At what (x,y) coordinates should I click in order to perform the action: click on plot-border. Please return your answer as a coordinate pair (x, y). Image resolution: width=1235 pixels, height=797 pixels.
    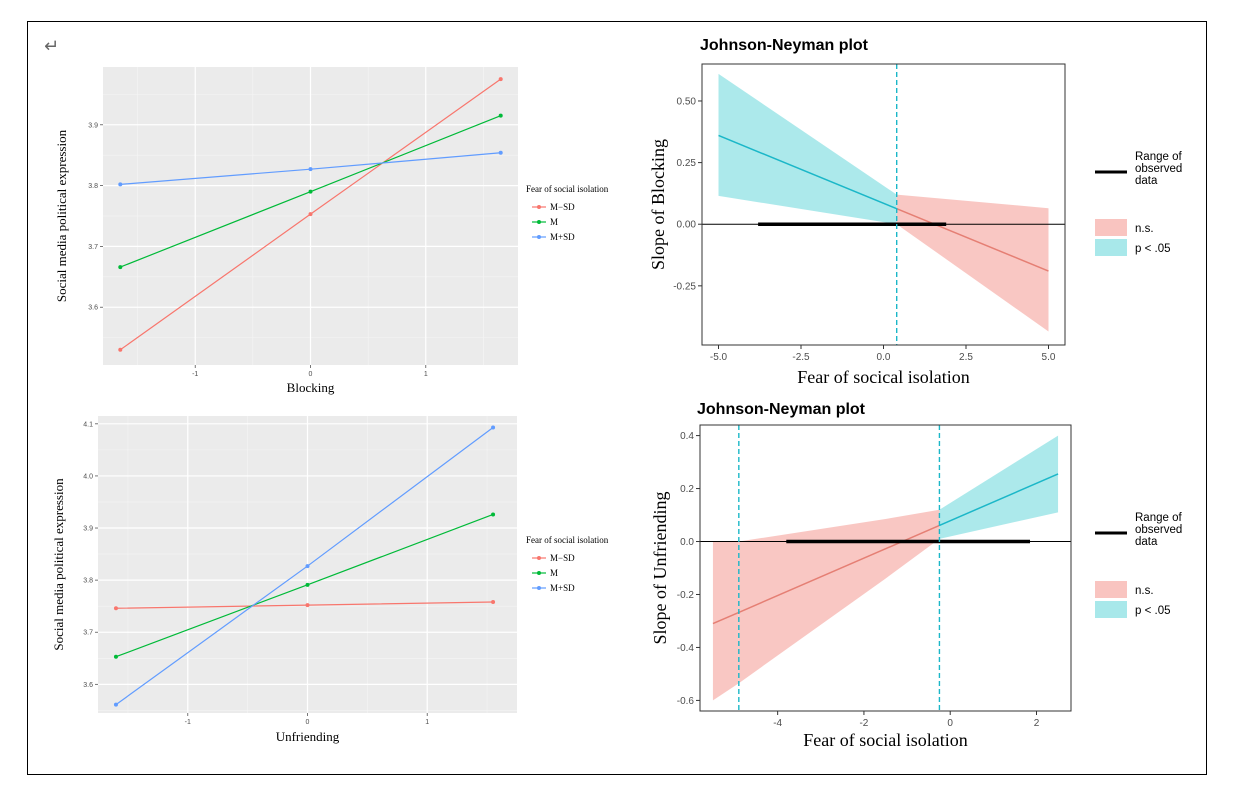
    Looking at the image, I should click on (885, 568).